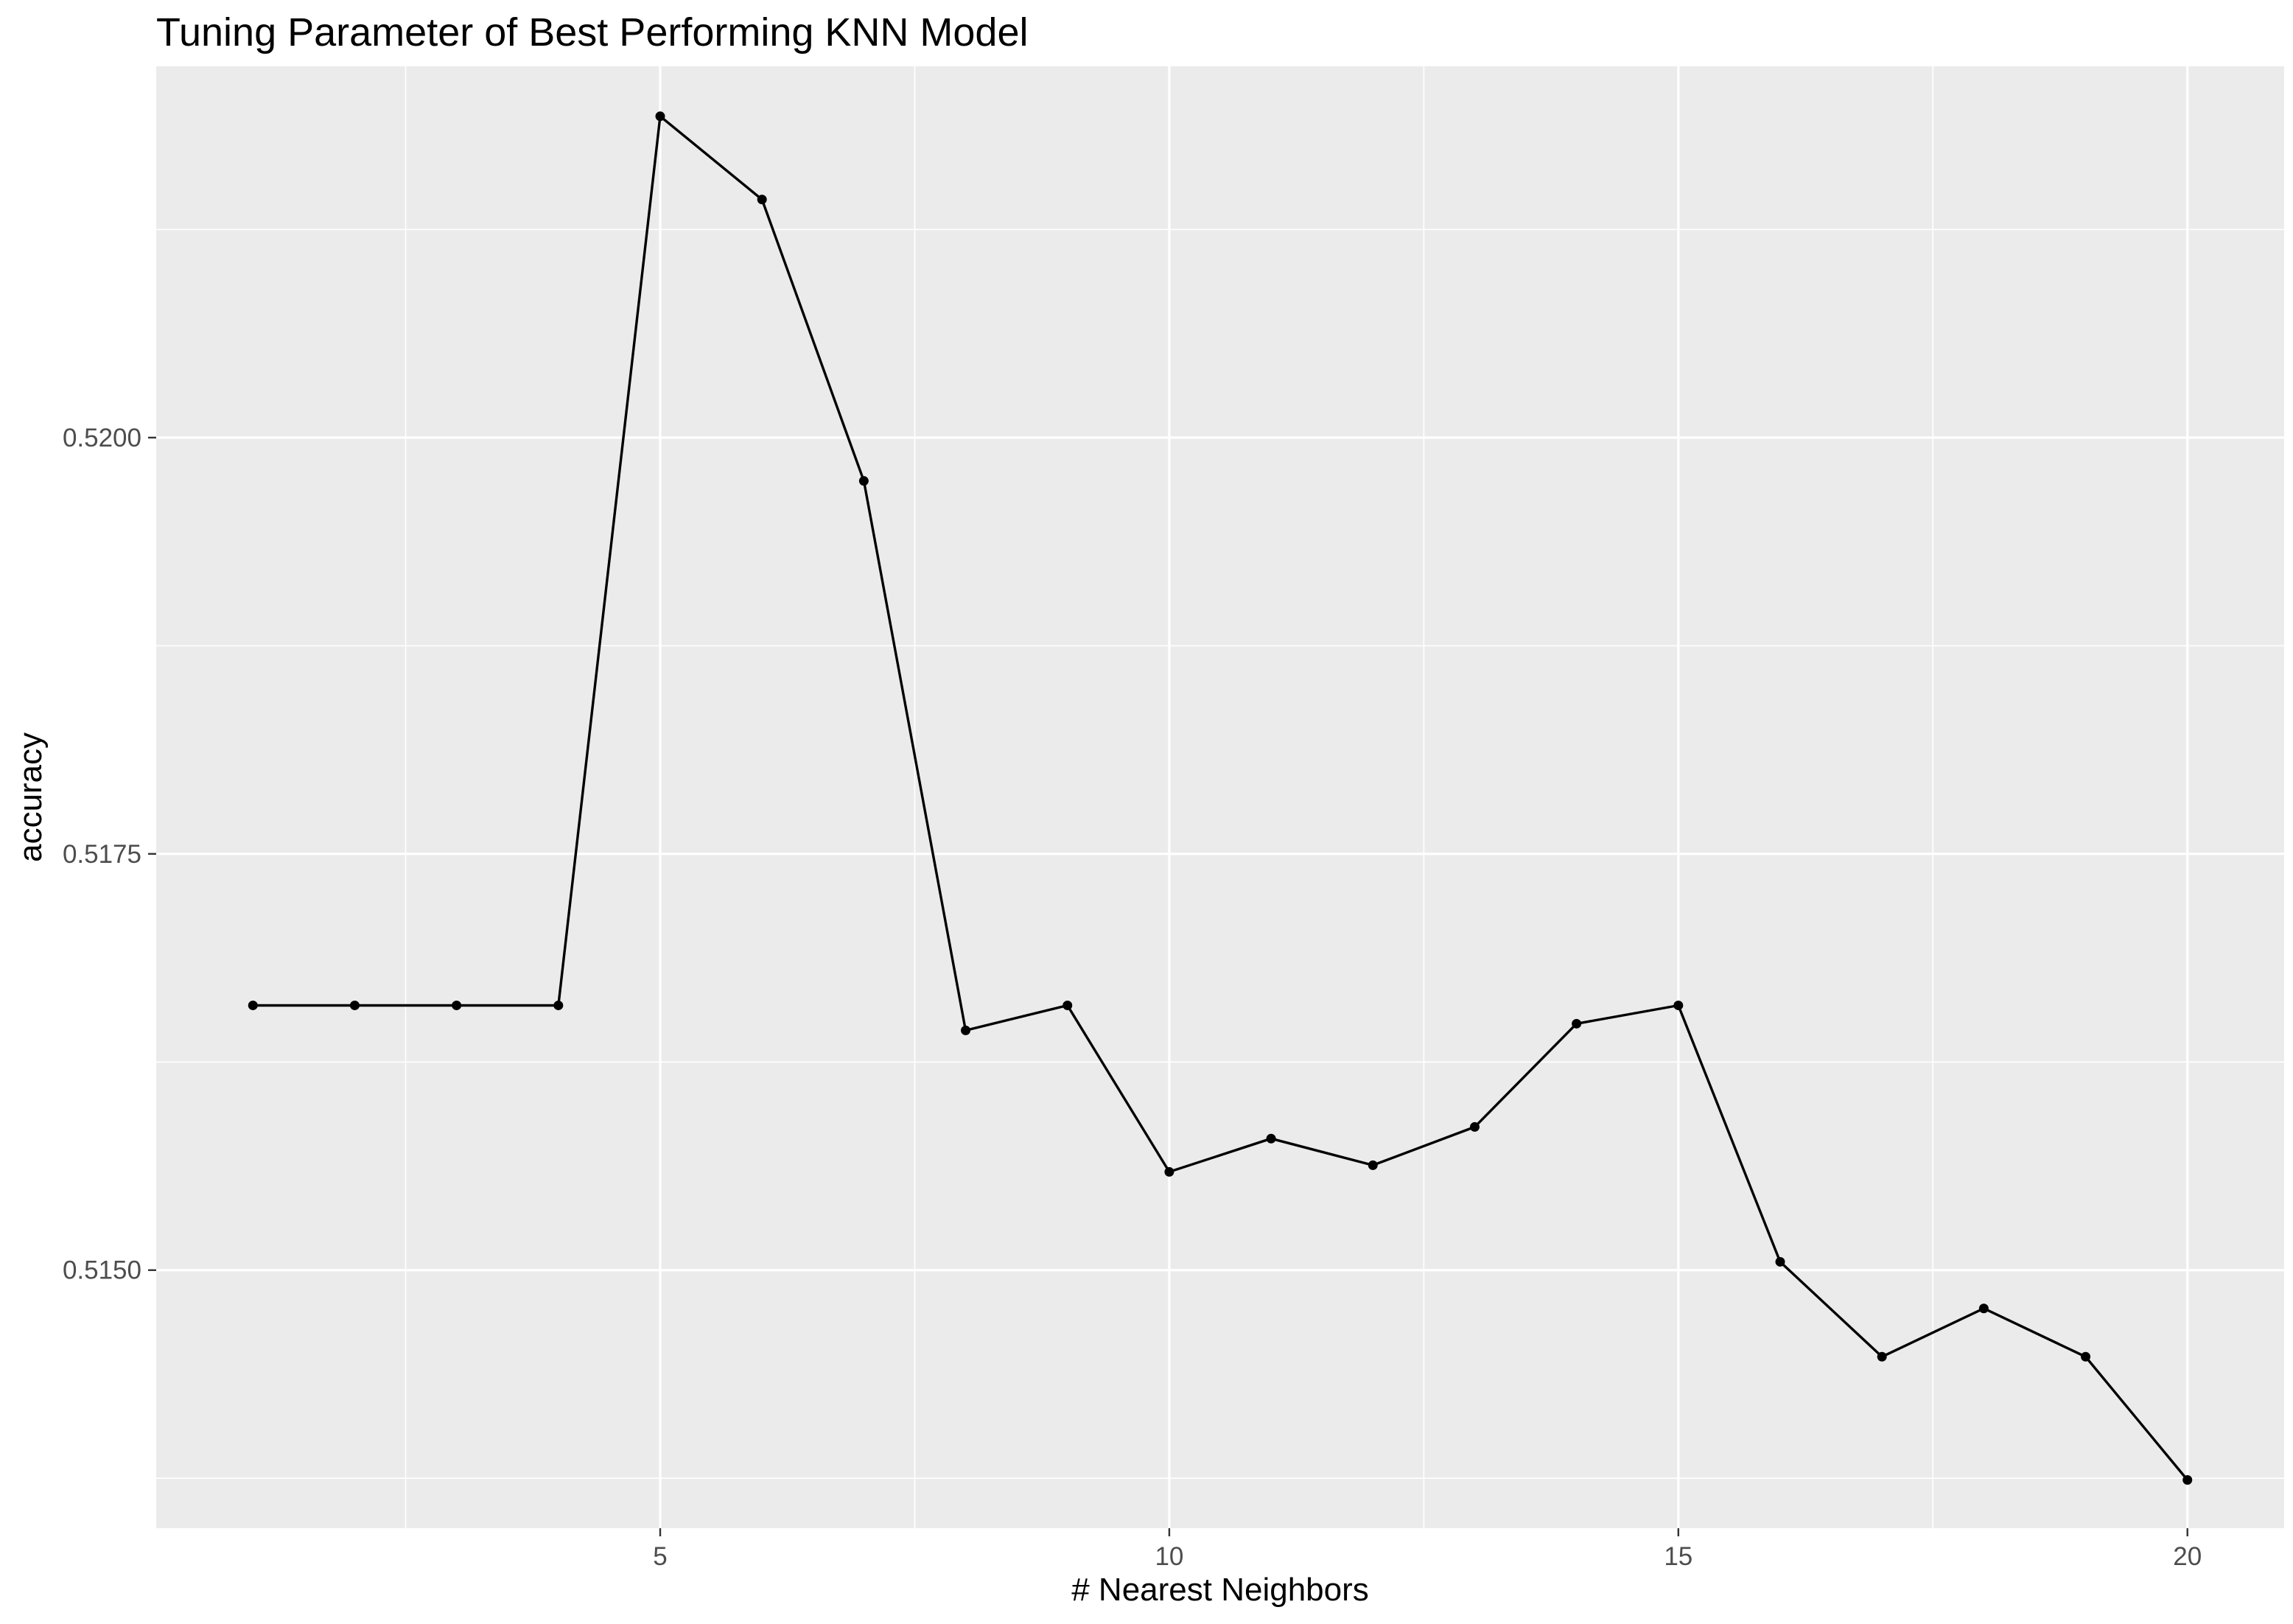 The image size is (2293, 1624). What do you see at coordinates (31, 797) in the screenshot?
I see `y-axis-title: accuracy` at bounding box center [31, 797].